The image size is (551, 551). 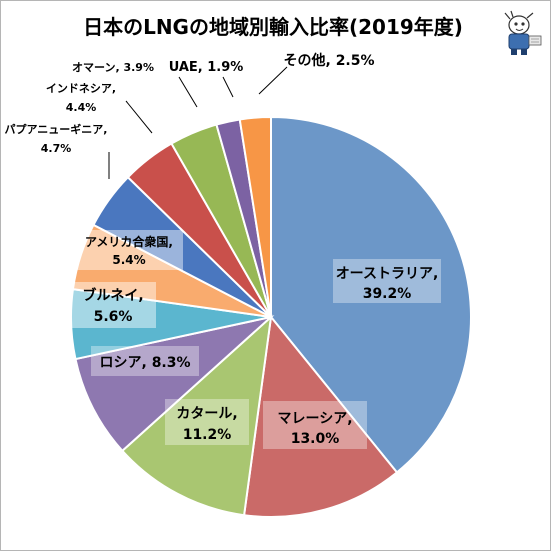 I want to click on slice-value-label: 5.4%, so click(x=128, y=260).